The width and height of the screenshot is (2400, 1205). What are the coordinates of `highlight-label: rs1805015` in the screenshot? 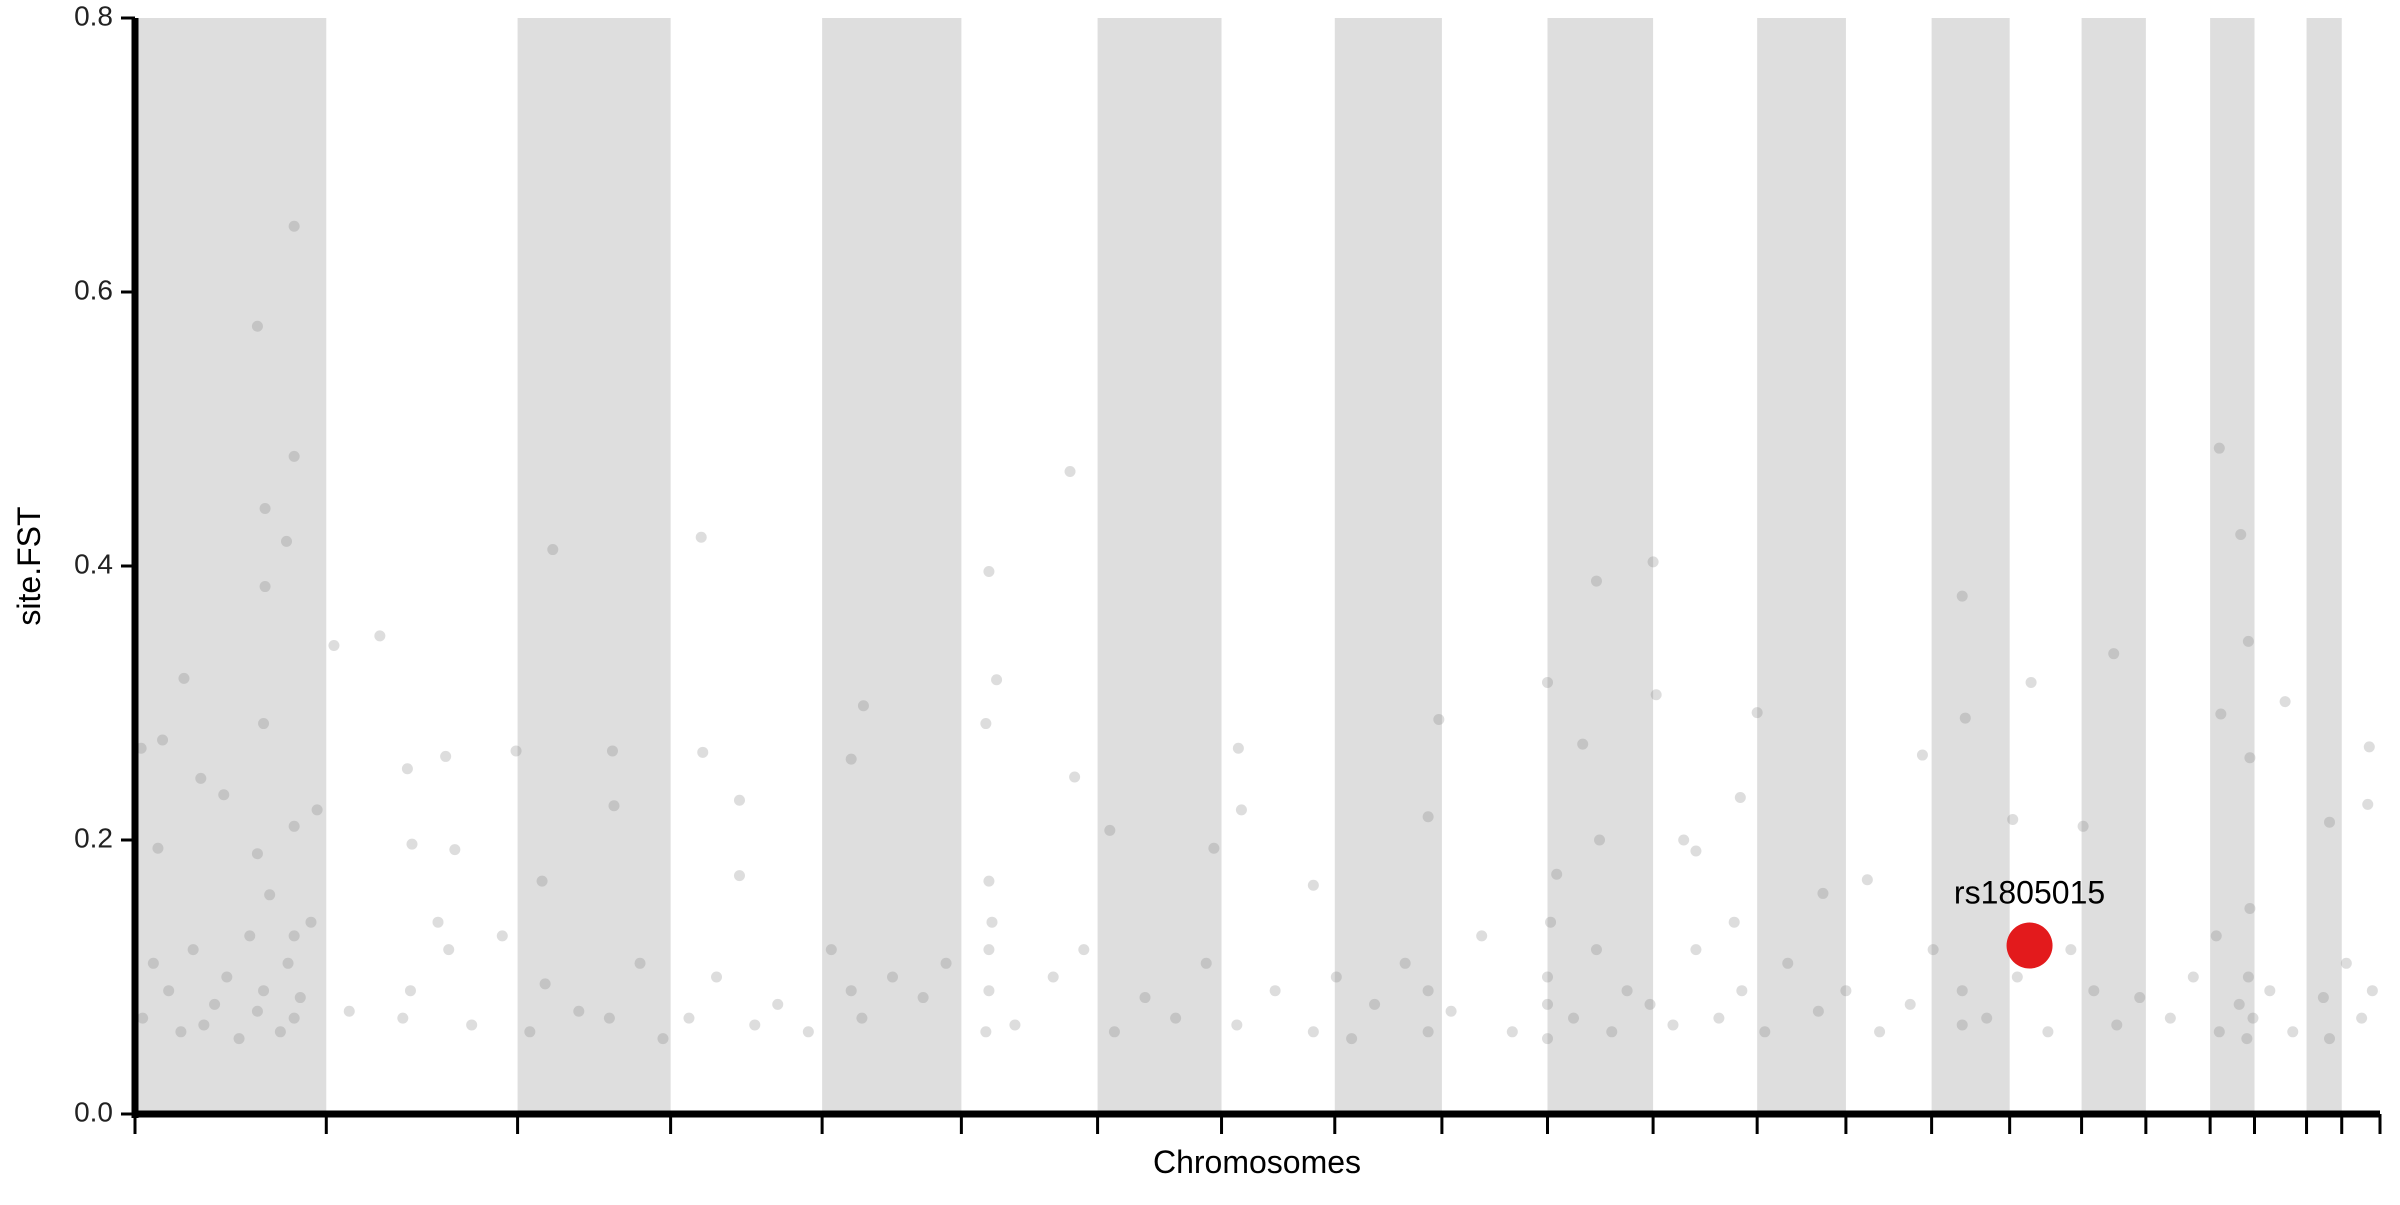 It's located at (2029, 892).